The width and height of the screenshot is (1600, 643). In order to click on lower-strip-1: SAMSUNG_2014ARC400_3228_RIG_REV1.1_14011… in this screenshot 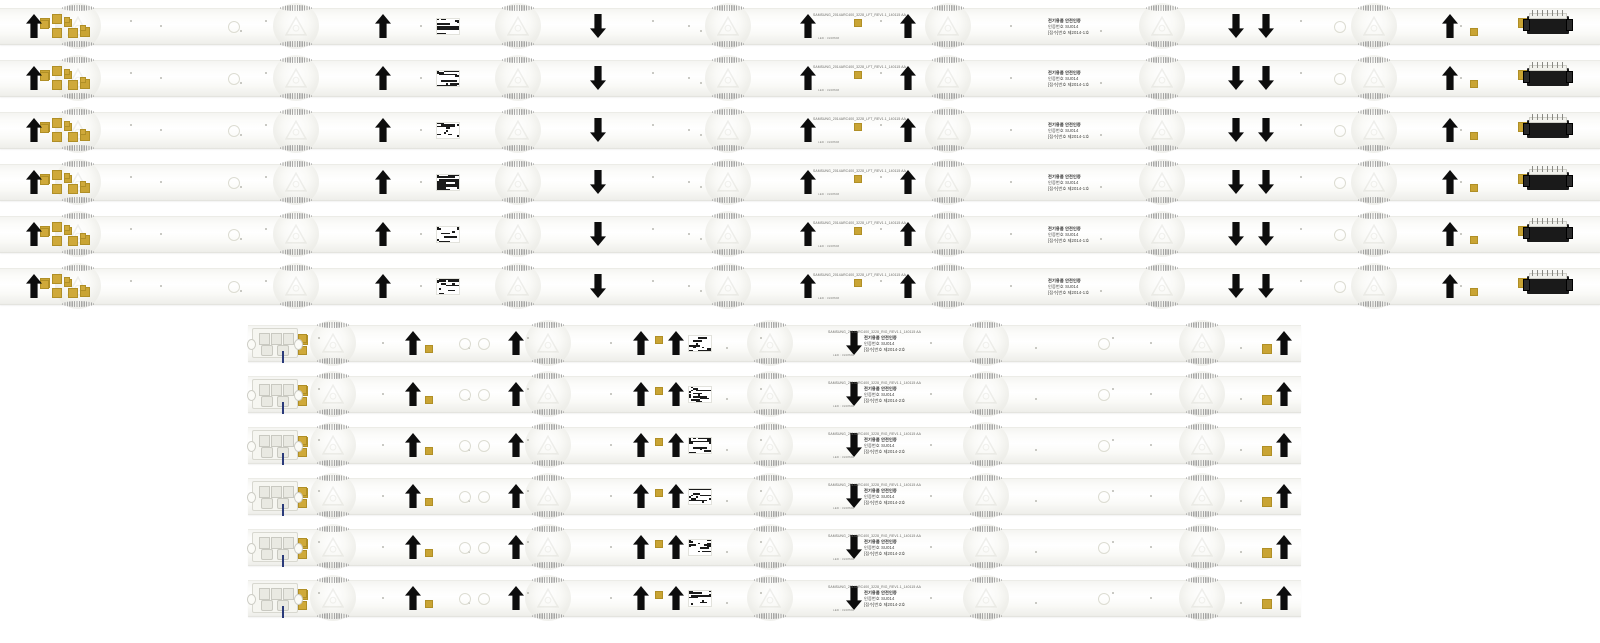, I will do `click(774, 342)`.